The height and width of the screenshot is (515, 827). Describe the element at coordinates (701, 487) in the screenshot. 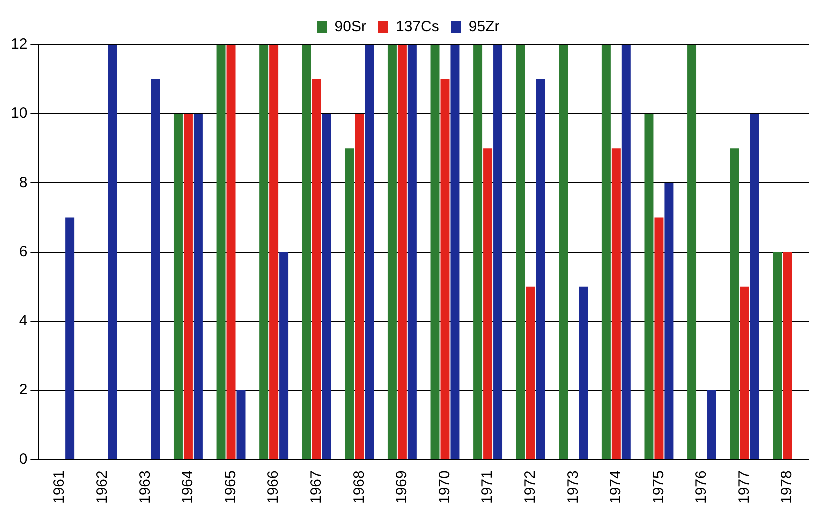

I see `x-tick-label: 1976` at that location.